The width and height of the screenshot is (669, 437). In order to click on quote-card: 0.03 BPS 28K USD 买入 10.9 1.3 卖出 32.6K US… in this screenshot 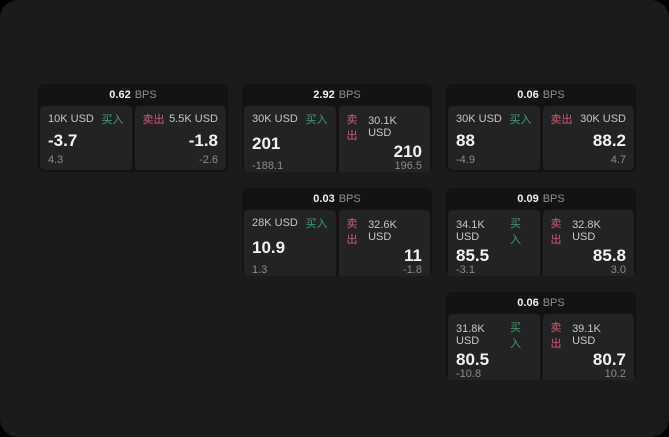, I will do `click(337, 232)`.